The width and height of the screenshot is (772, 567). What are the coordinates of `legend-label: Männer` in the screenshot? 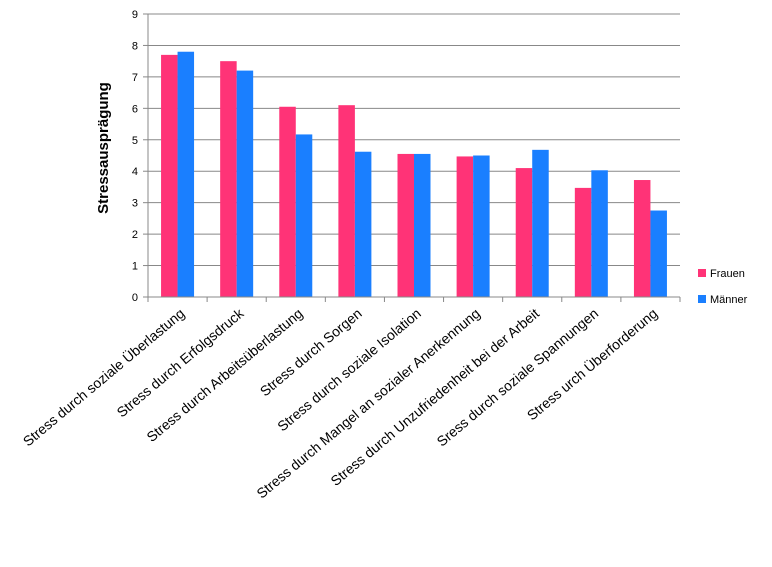 It's located at (729, 300).